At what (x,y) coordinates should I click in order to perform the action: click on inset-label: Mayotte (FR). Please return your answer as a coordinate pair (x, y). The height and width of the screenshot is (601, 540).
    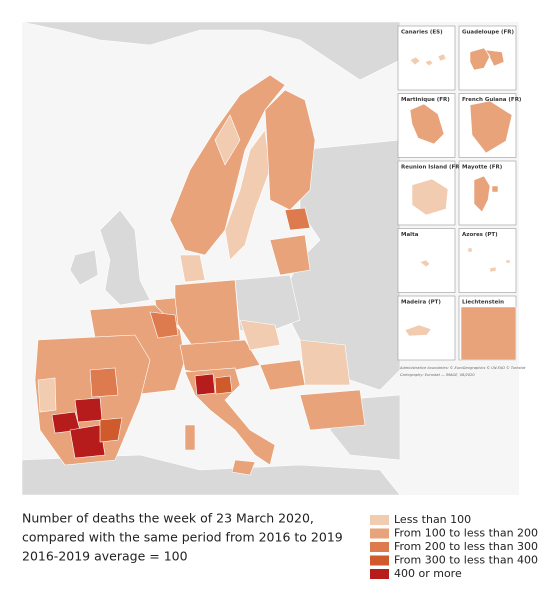
    Looking at the image, I should click on (482, 168).